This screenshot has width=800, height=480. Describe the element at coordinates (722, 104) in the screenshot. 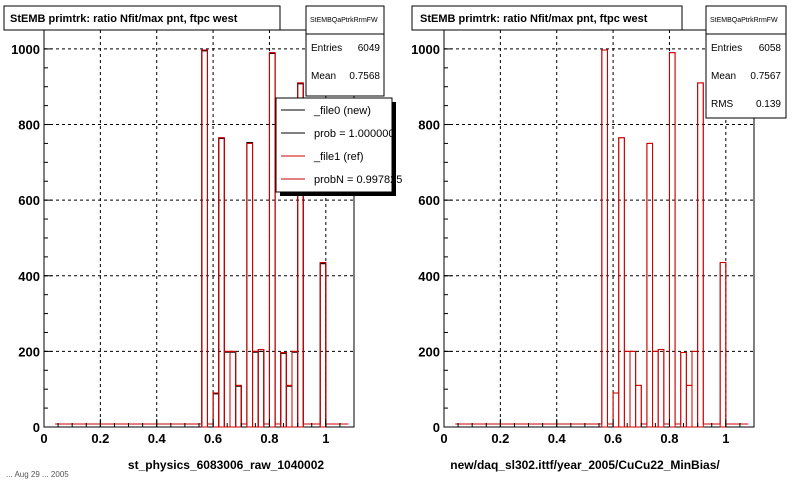

I see `right-stats-label-rms: RMS` at that location.